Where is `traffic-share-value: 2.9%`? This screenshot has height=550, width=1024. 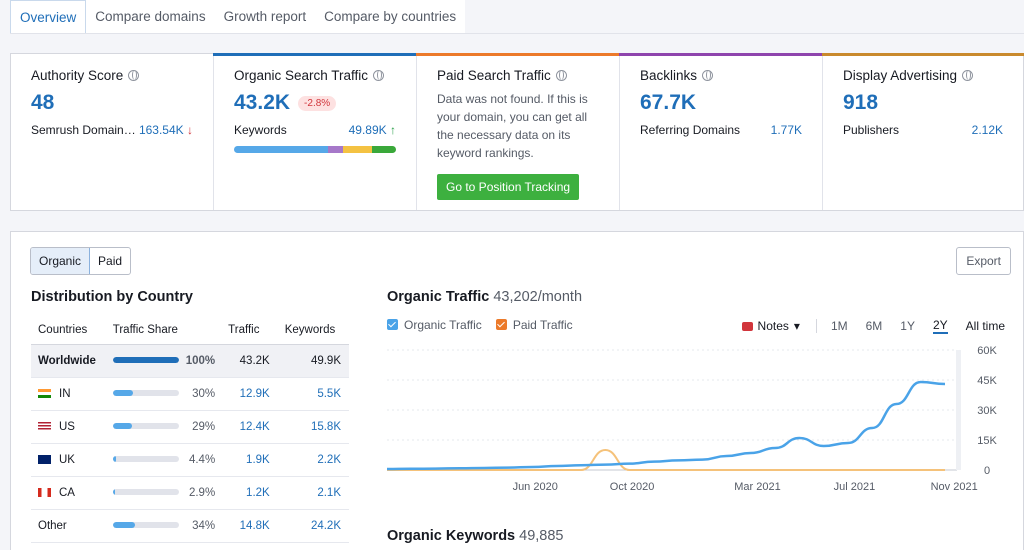 traffic-share-value: 2.9% is located at coordinates (200, 493).